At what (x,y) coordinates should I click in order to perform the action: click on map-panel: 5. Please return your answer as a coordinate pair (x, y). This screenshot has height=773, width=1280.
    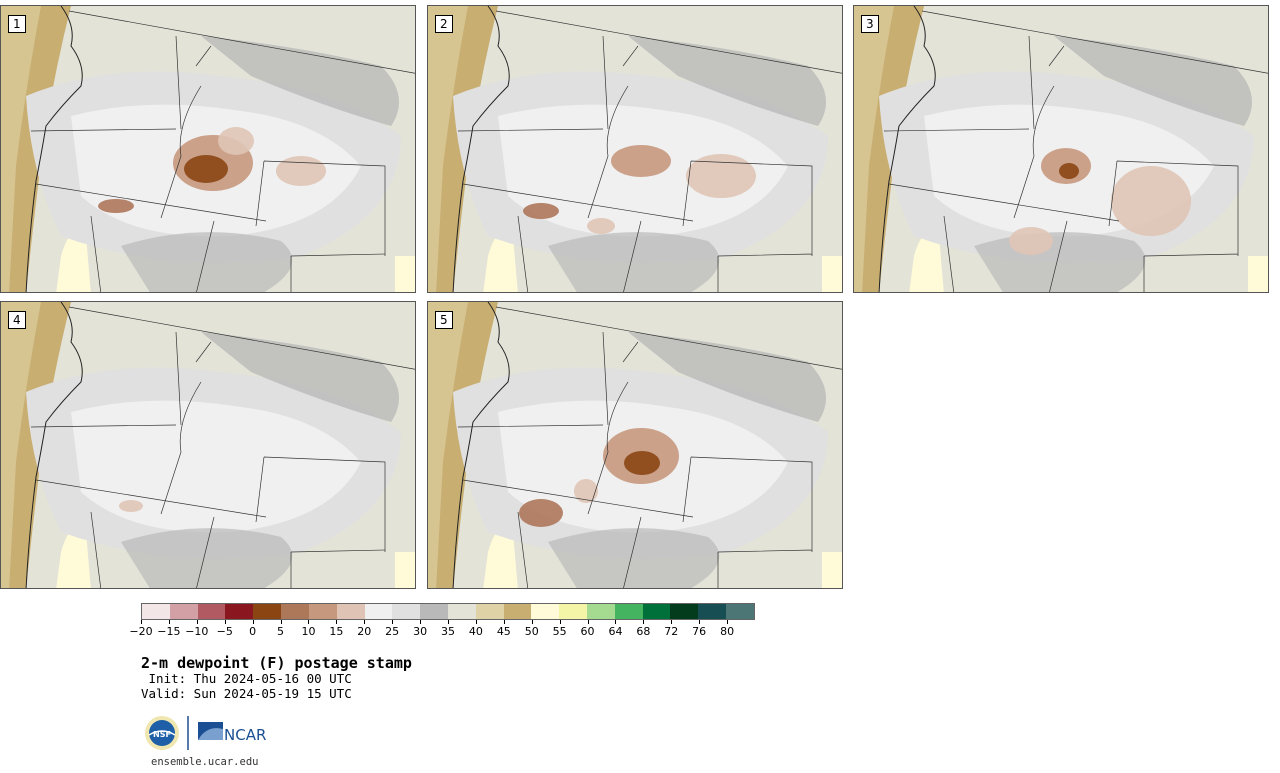
    Looking at the image, I should click on (635, 445).